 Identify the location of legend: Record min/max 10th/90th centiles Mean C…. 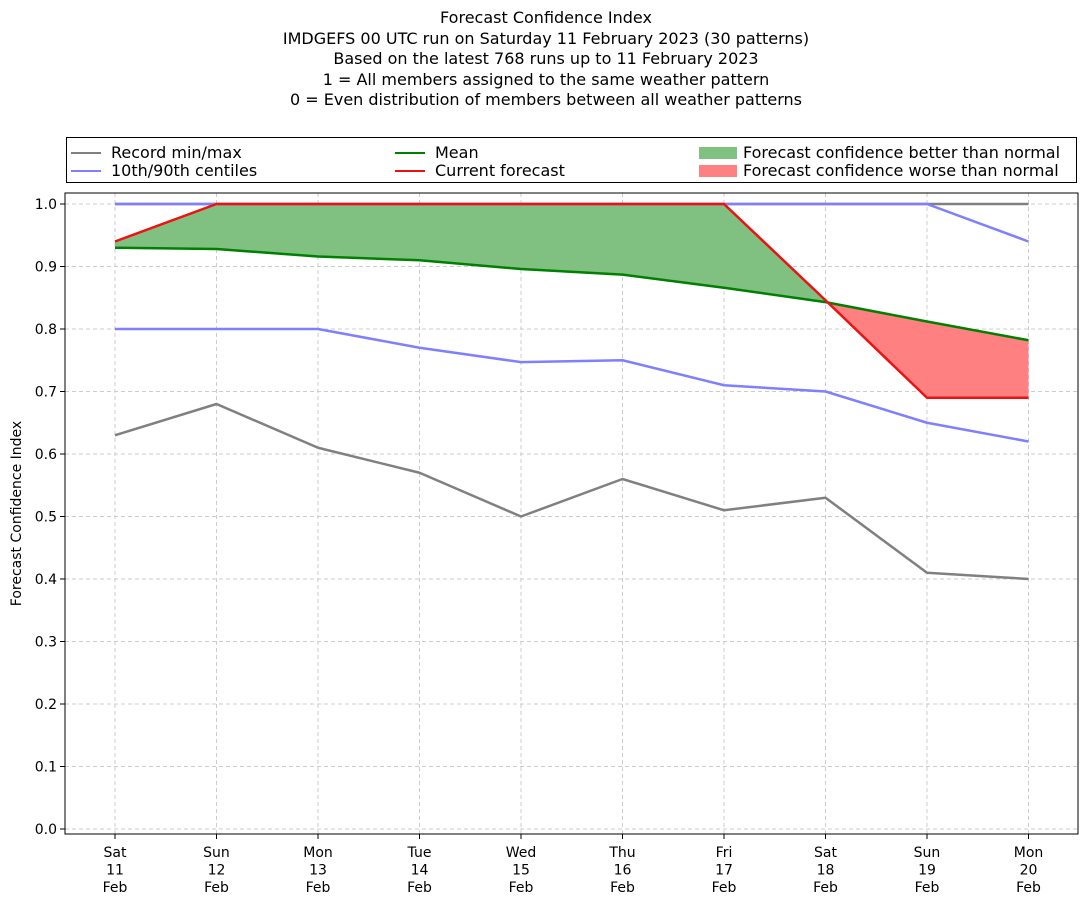
(571, 160).